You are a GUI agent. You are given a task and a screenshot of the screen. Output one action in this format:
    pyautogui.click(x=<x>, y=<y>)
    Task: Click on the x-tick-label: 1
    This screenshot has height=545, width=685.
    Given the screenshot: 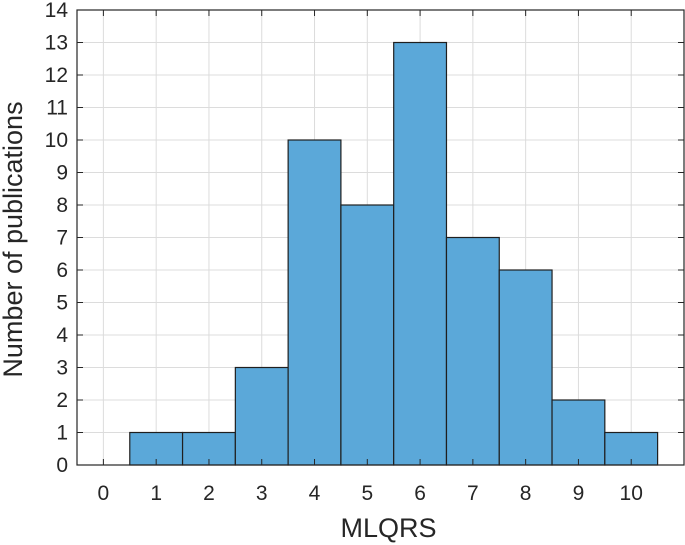 What is the action you would take?
    pyautogui.click(x=156, y=493)
    